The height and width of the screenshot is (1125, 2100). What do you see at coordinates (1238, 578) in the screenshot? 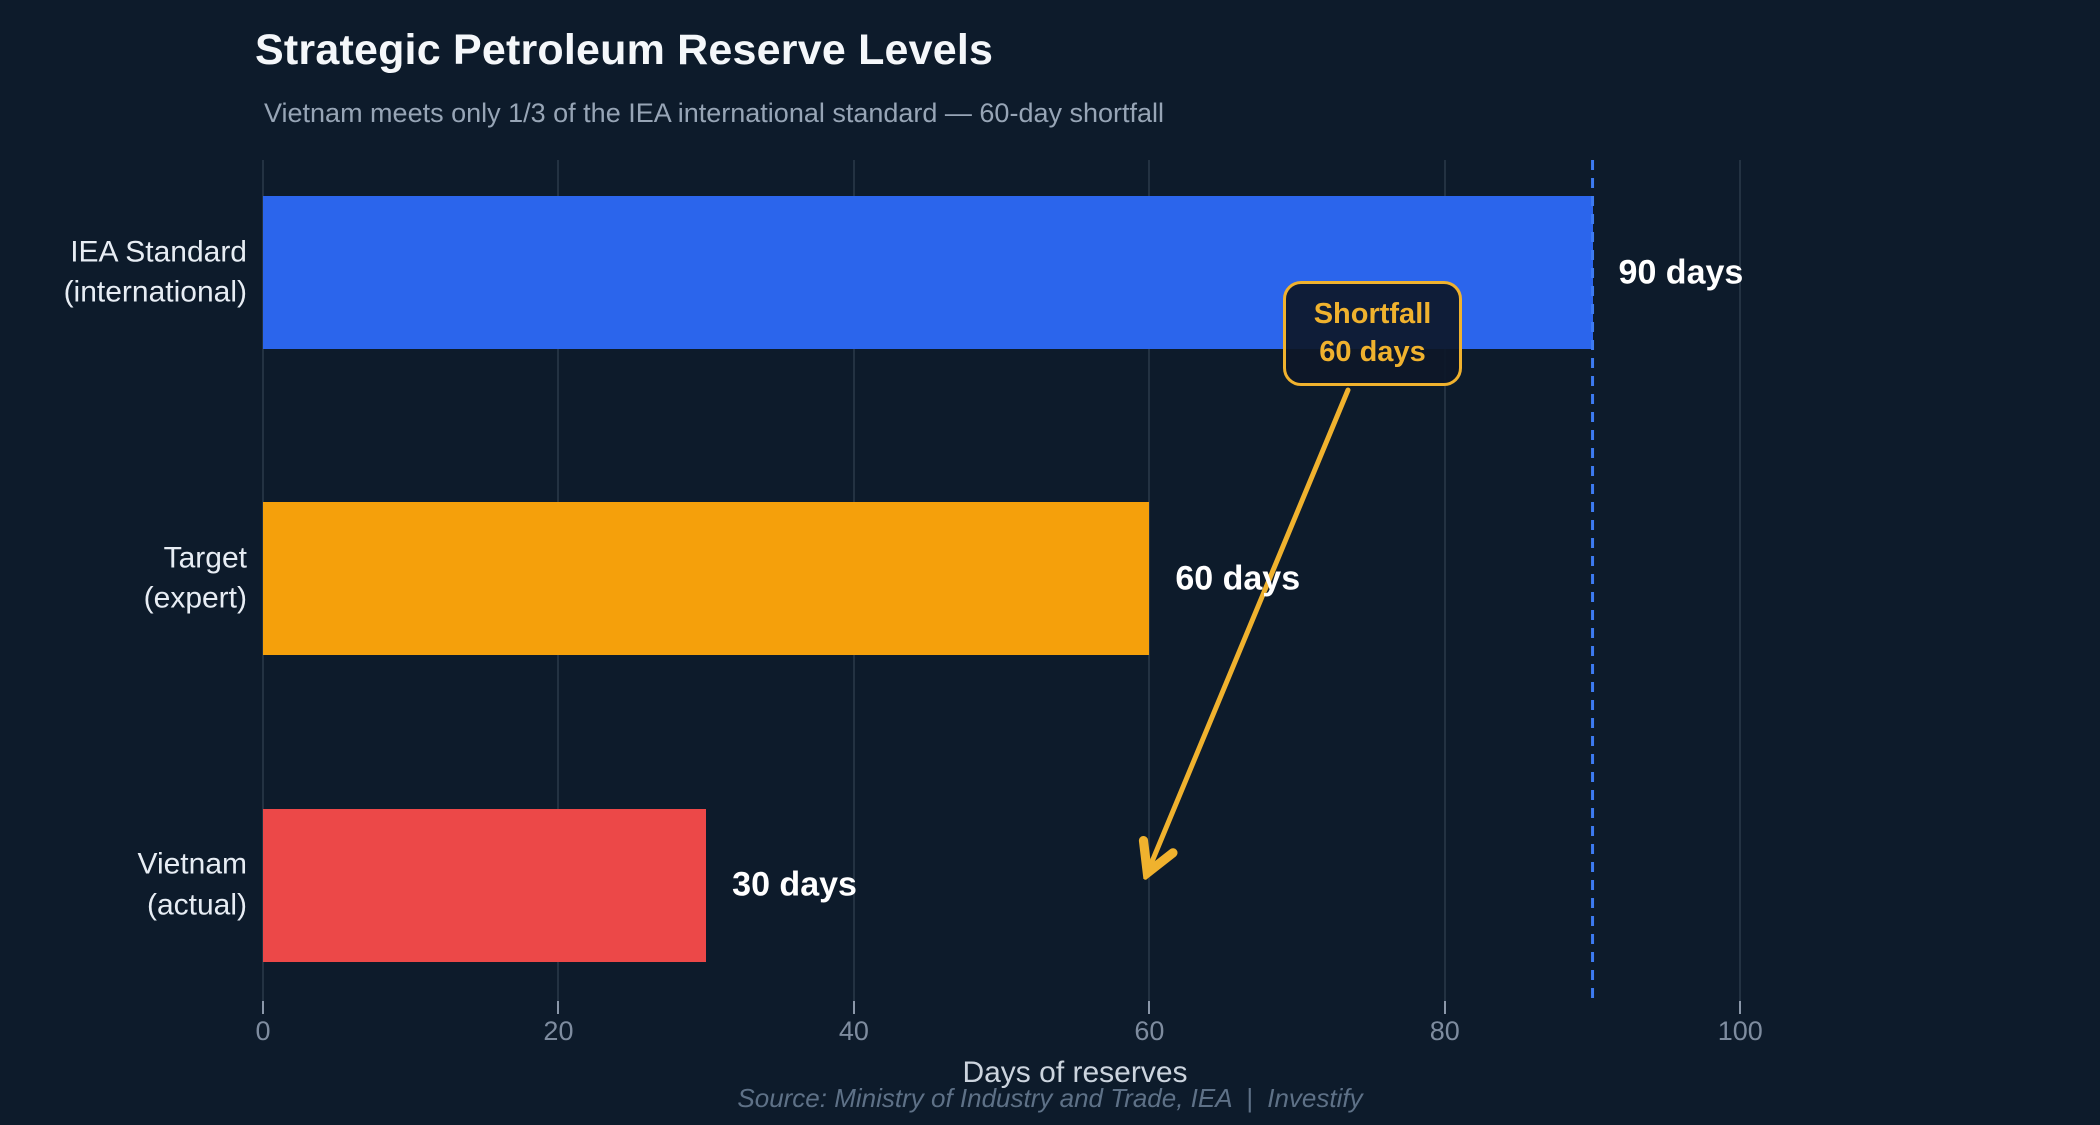
I see `value-label-target: 60 days` at bounding box center [1238, 578].